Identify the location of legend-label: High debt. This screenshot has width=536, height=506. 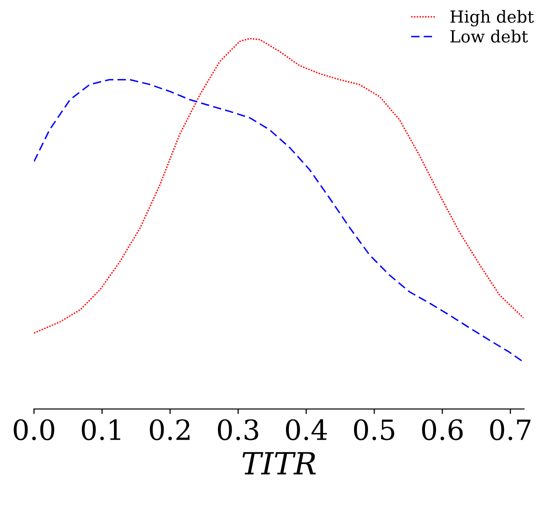
(492, 18).